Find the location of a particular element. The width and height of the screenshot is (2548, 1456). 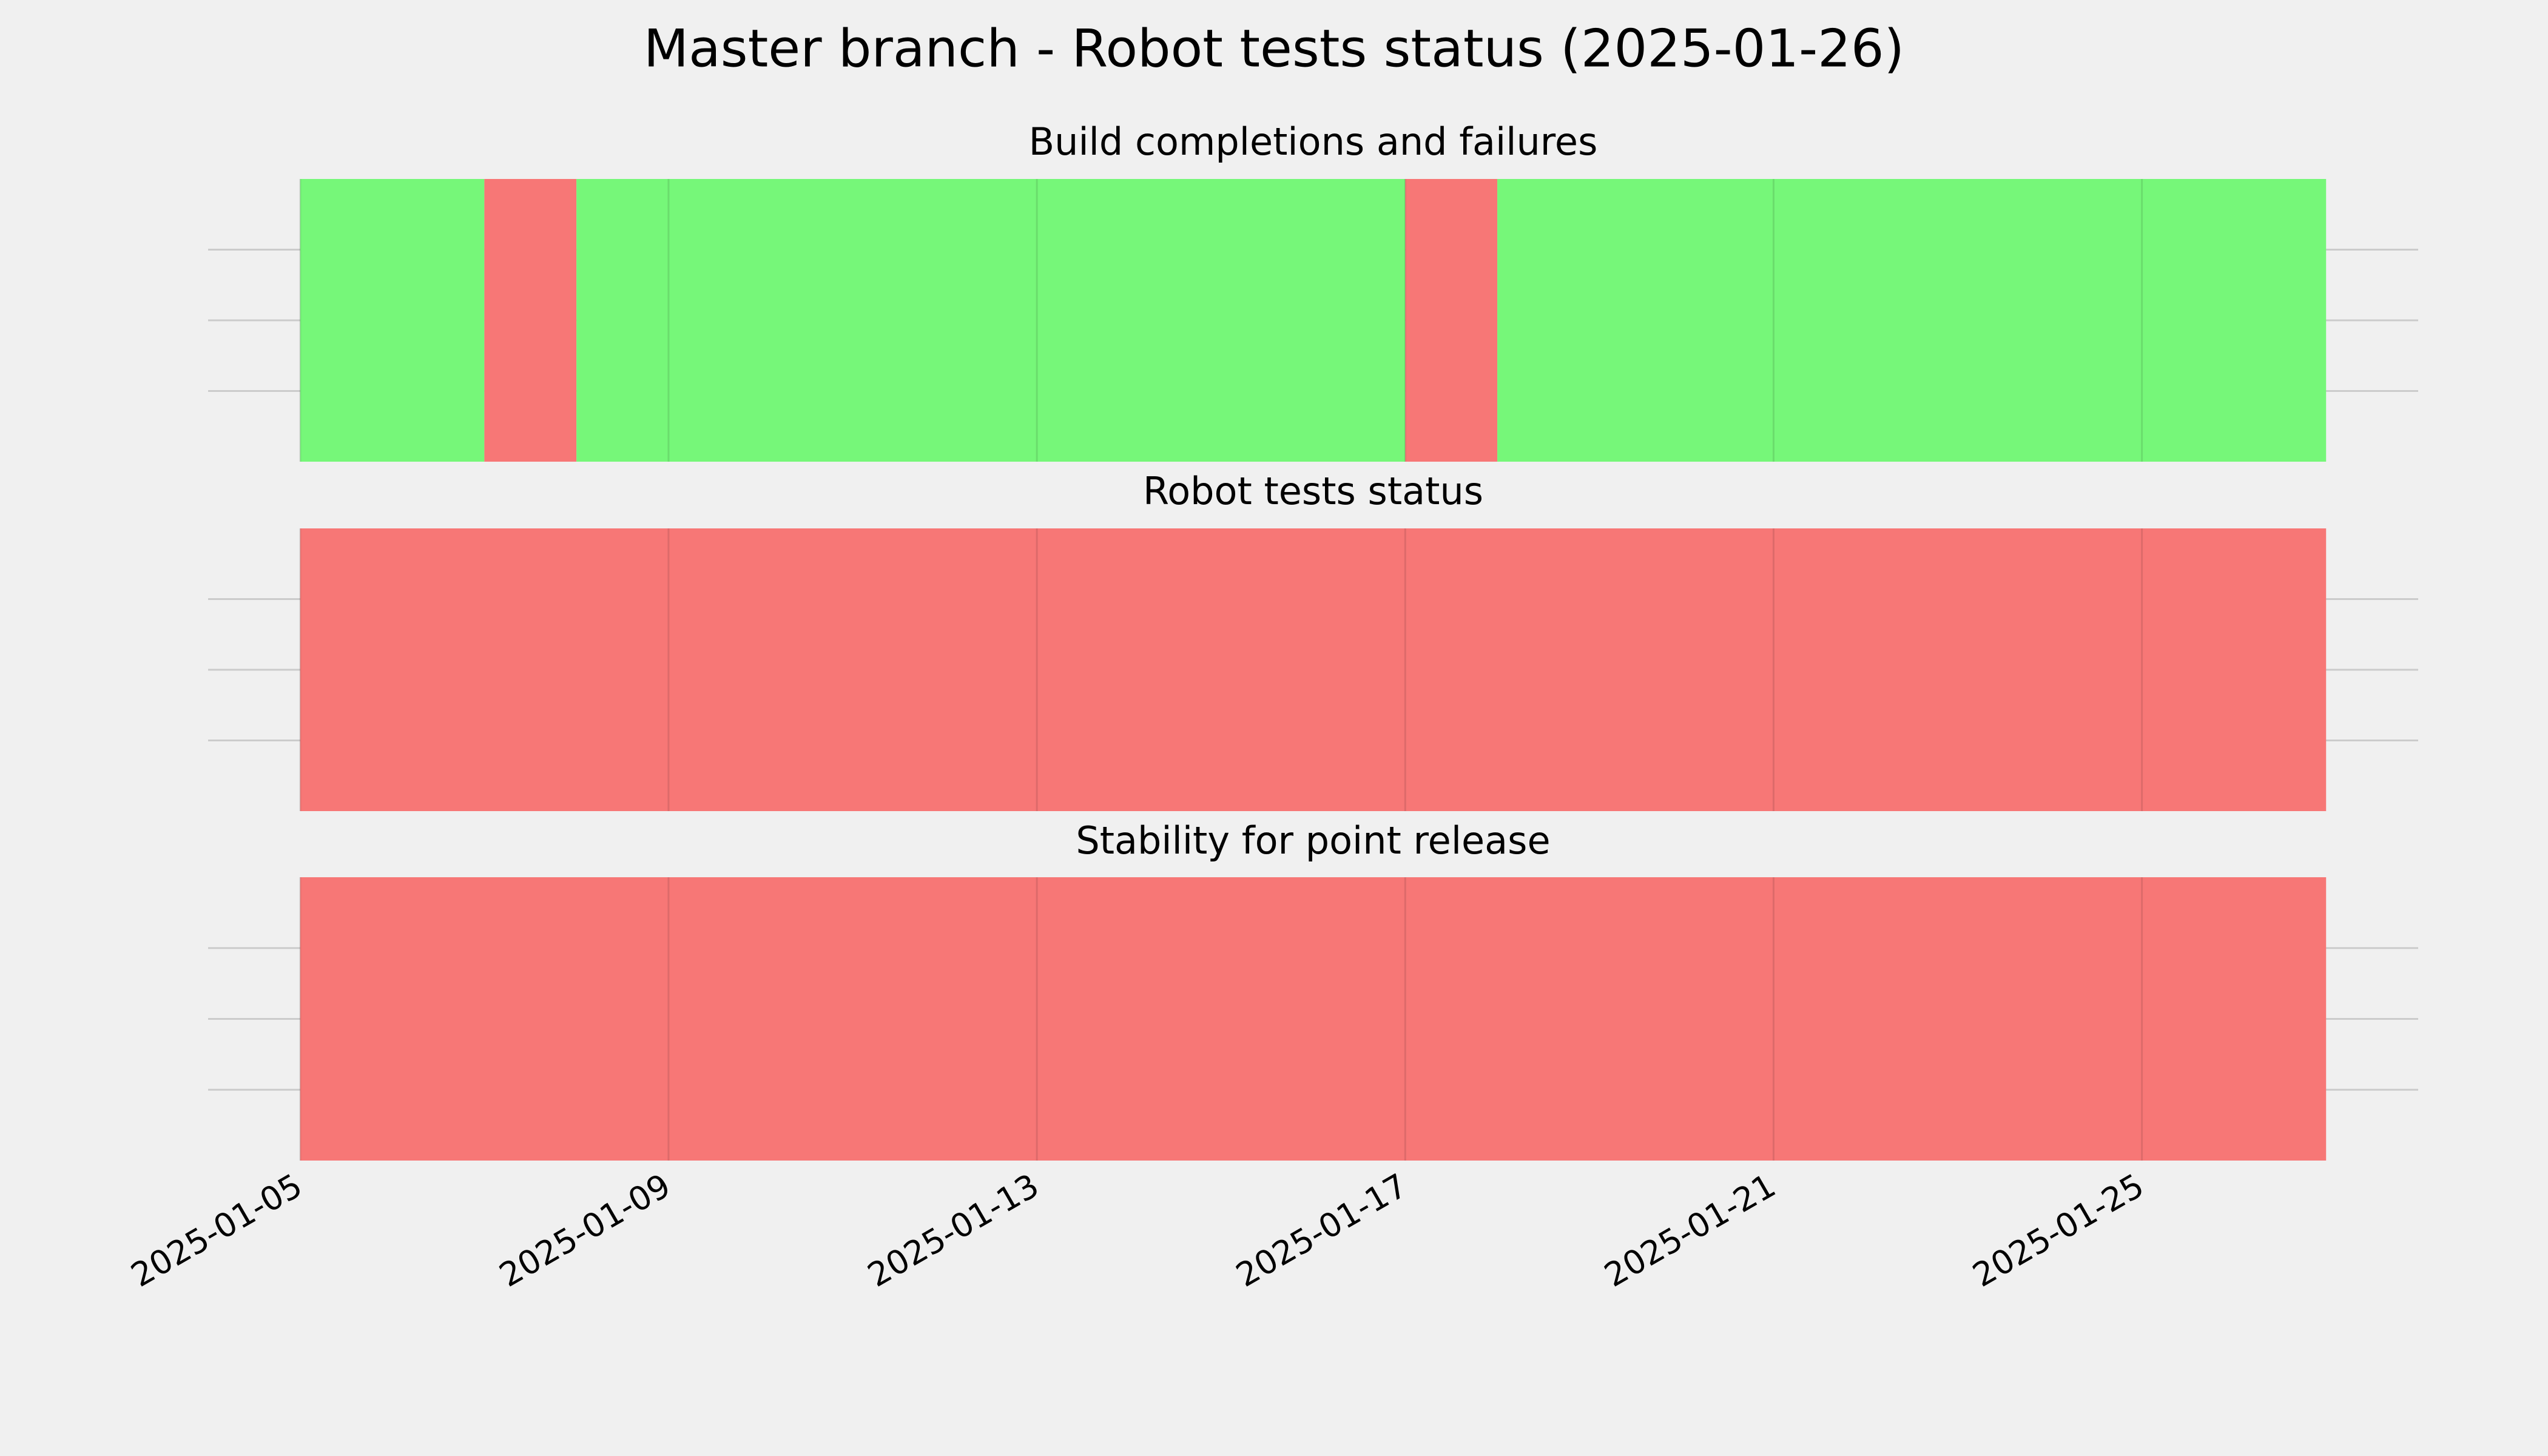

subplot-title: Build completions and failures is located at coordinates (1313, 142).